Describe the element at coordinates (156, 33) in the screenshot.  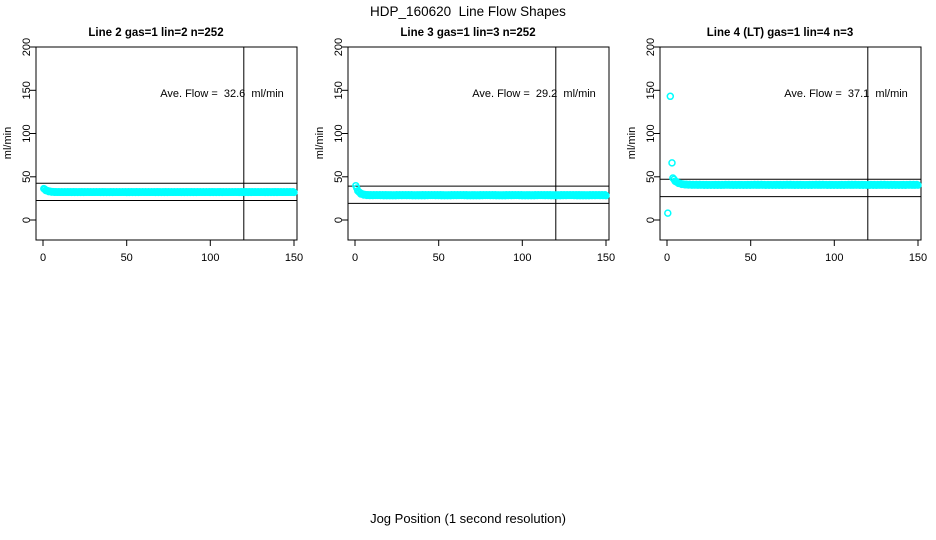
I see `panel-title-line-2: Line 2 gas=1 lin=2 n=252` at that location.